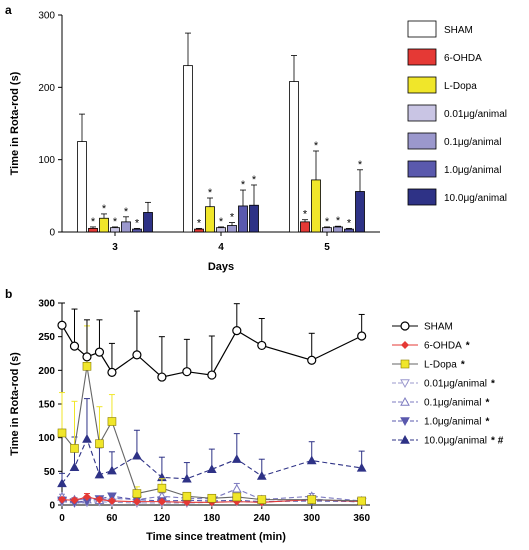 The height and width of the screenshot is (550, 529). What do you see at coordinates (444, 365) in the screenshot?
I see `legend-label-l-dopa: L-Dopa *` at bounding box center [444, 365].